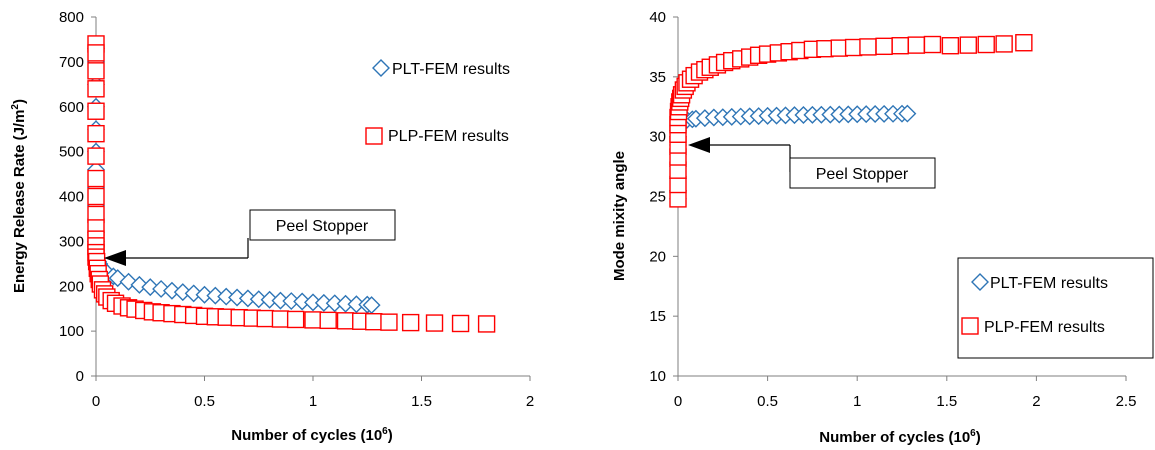 The height and width of the screenshot is (450, 1155). Describe the element at coordinates (657, 376) in the screenshot. I see `chart-right-y-tick-label: 10` at that location.